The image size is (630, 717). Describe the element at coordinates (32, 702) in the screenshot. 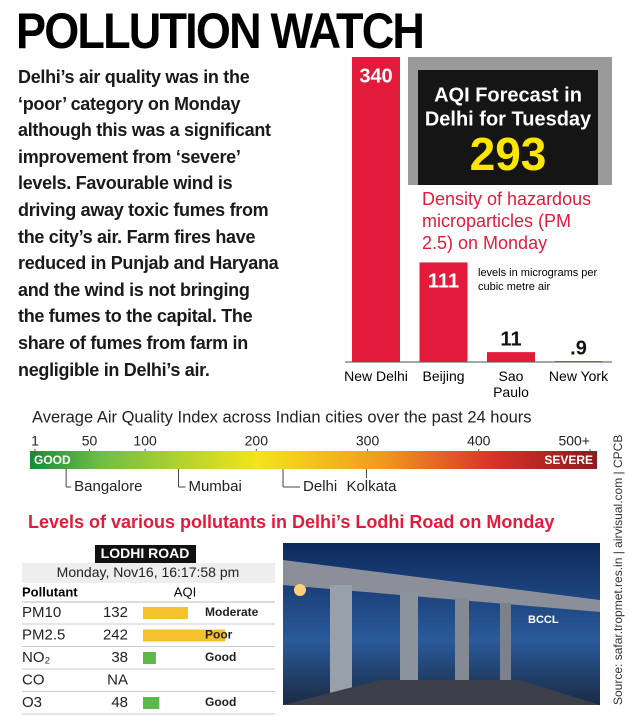

I see `pollutant: O3` at that location.